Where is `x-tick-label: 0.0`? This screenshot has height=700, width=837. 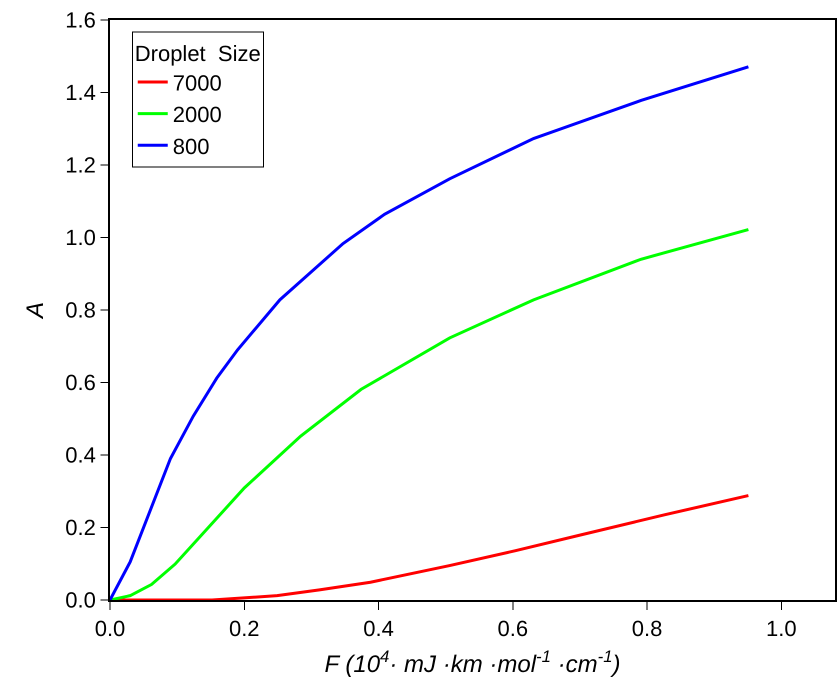 x-tick-label: 0.0 is located at coordinates (110, 629).